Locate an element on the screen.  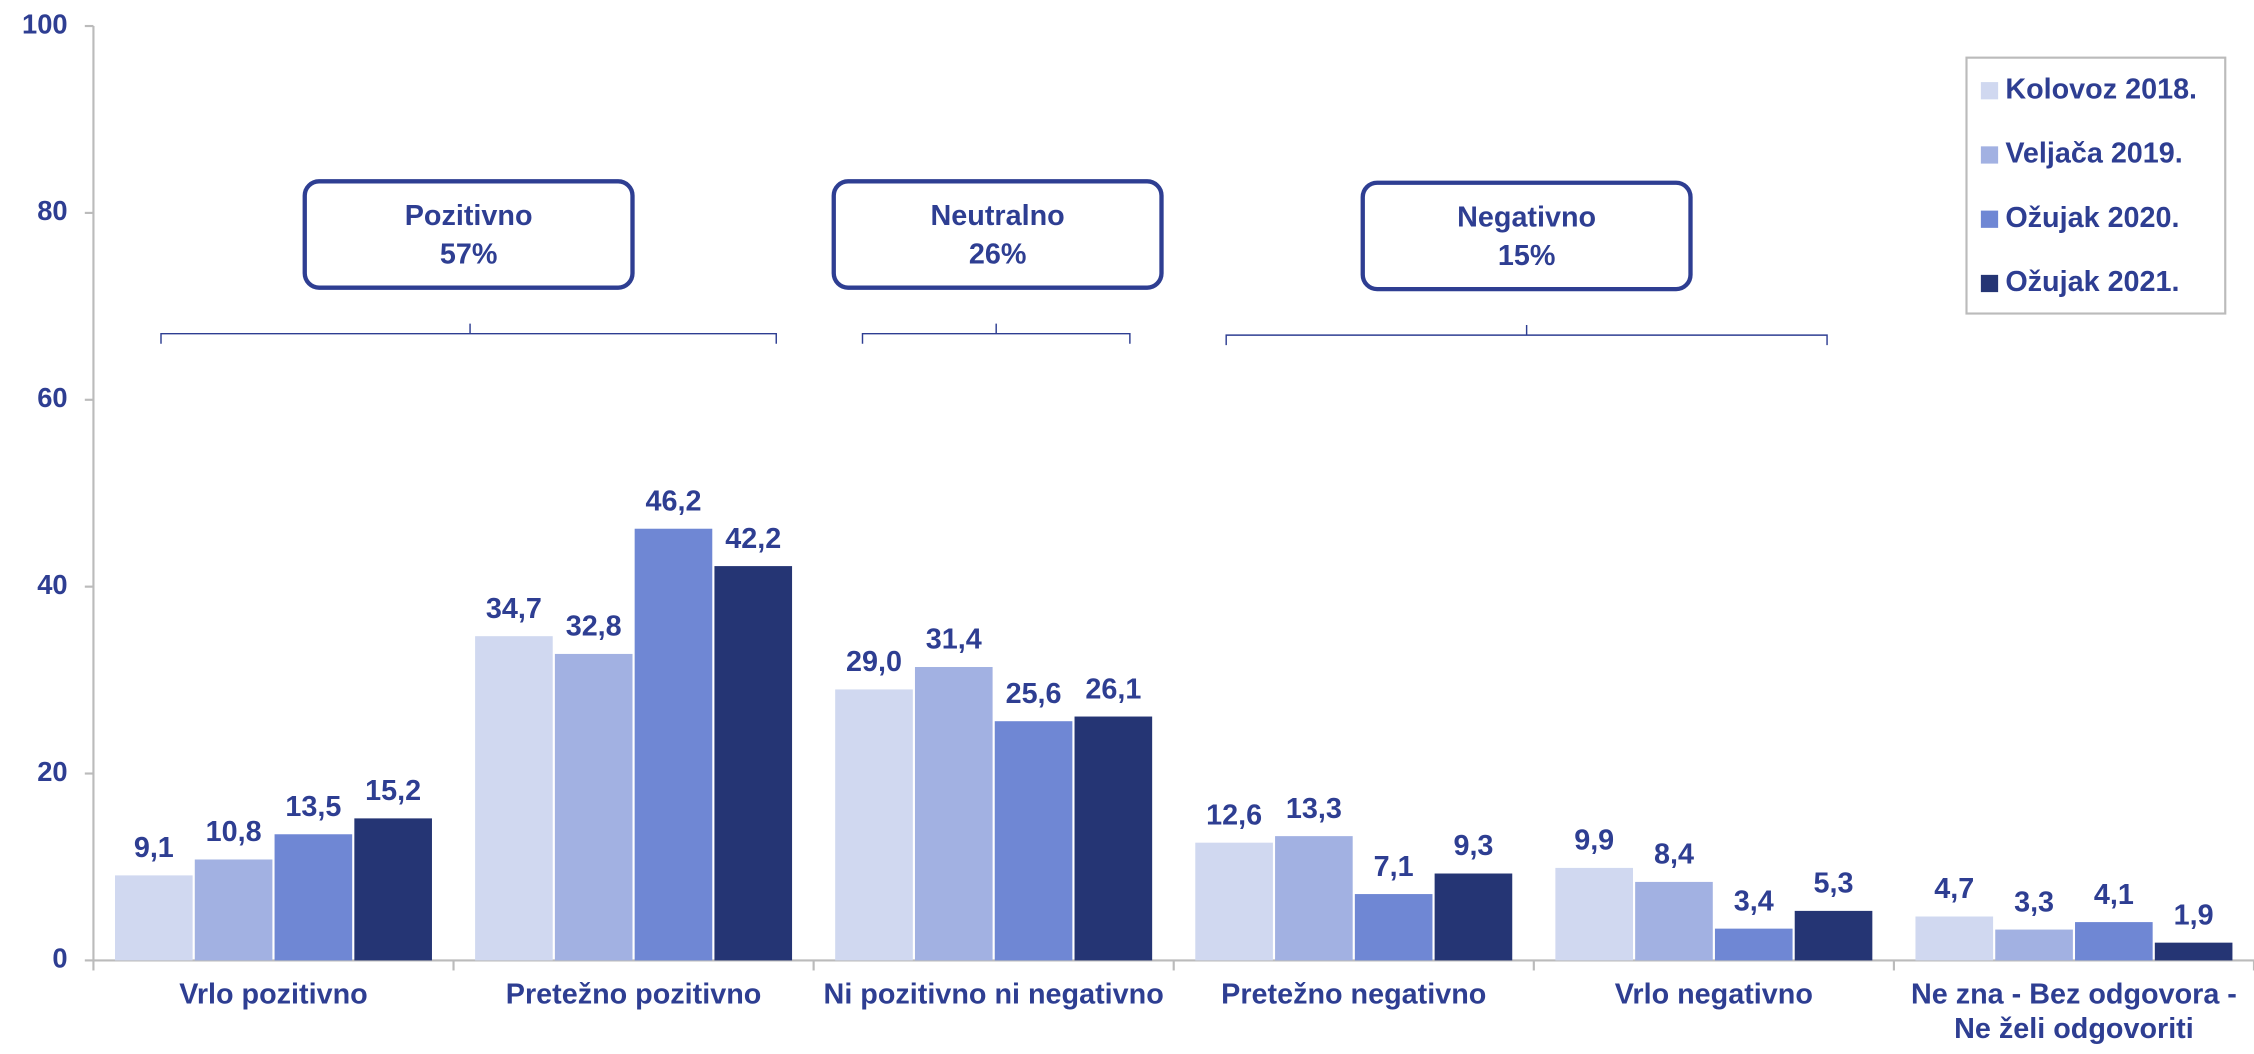
y-tick-label: 40 is located at coordinates (52, 584).